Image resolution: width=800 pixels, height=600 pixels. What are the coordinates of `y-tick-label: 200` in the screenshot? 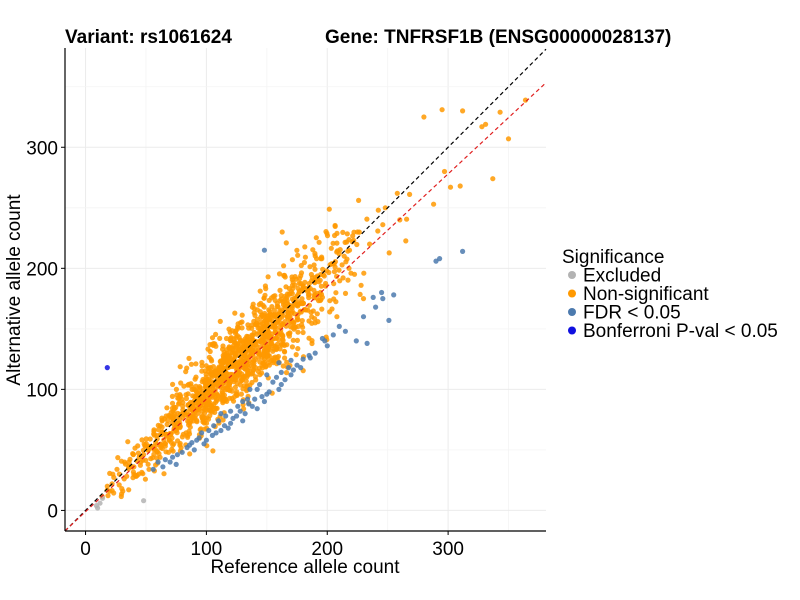 It's located at (42, 269).